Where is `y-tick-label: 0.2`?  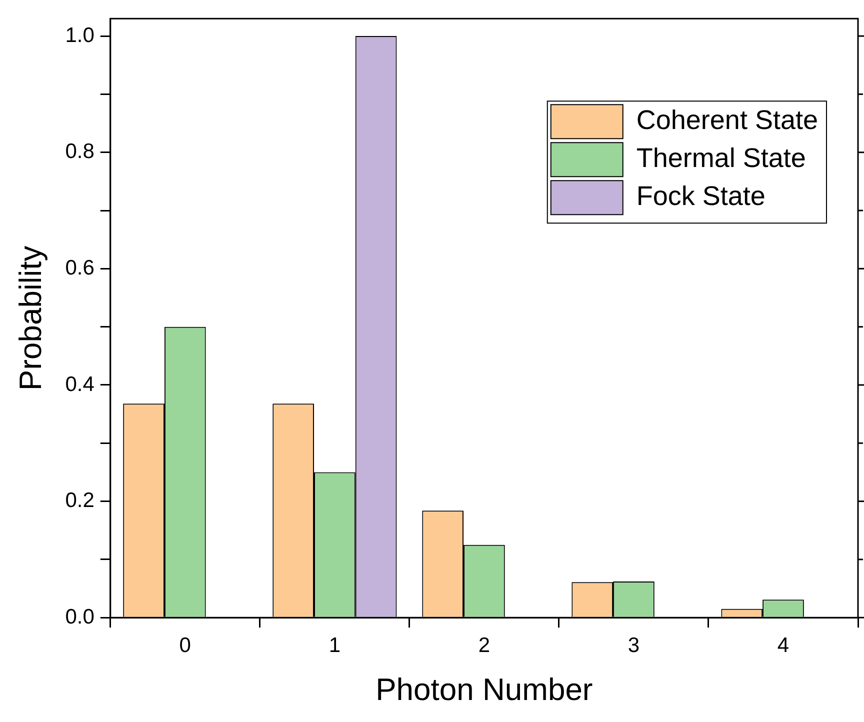
y-tick-label: 0.2 is located at coordinates (79, 500).